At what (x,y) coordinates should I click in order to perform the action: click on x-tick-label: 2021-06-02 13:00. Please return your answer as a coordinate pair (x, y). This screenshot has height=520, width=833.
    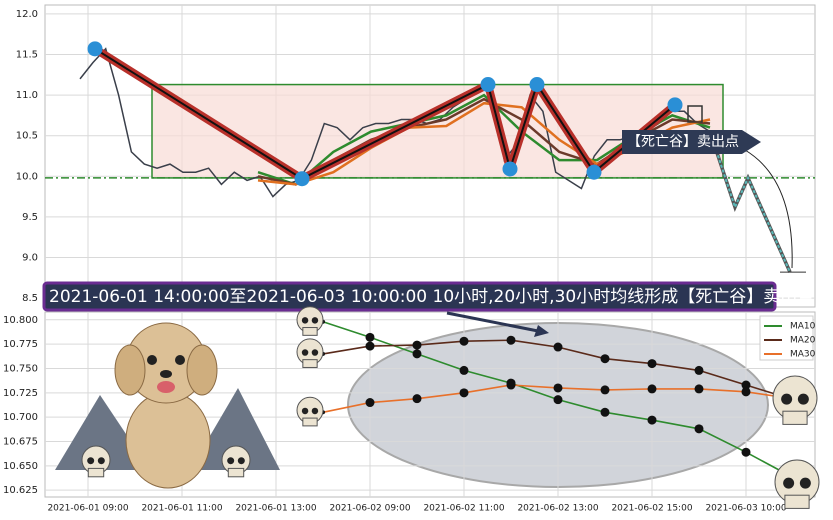
    Looking at the image, I should click on (557, 509).